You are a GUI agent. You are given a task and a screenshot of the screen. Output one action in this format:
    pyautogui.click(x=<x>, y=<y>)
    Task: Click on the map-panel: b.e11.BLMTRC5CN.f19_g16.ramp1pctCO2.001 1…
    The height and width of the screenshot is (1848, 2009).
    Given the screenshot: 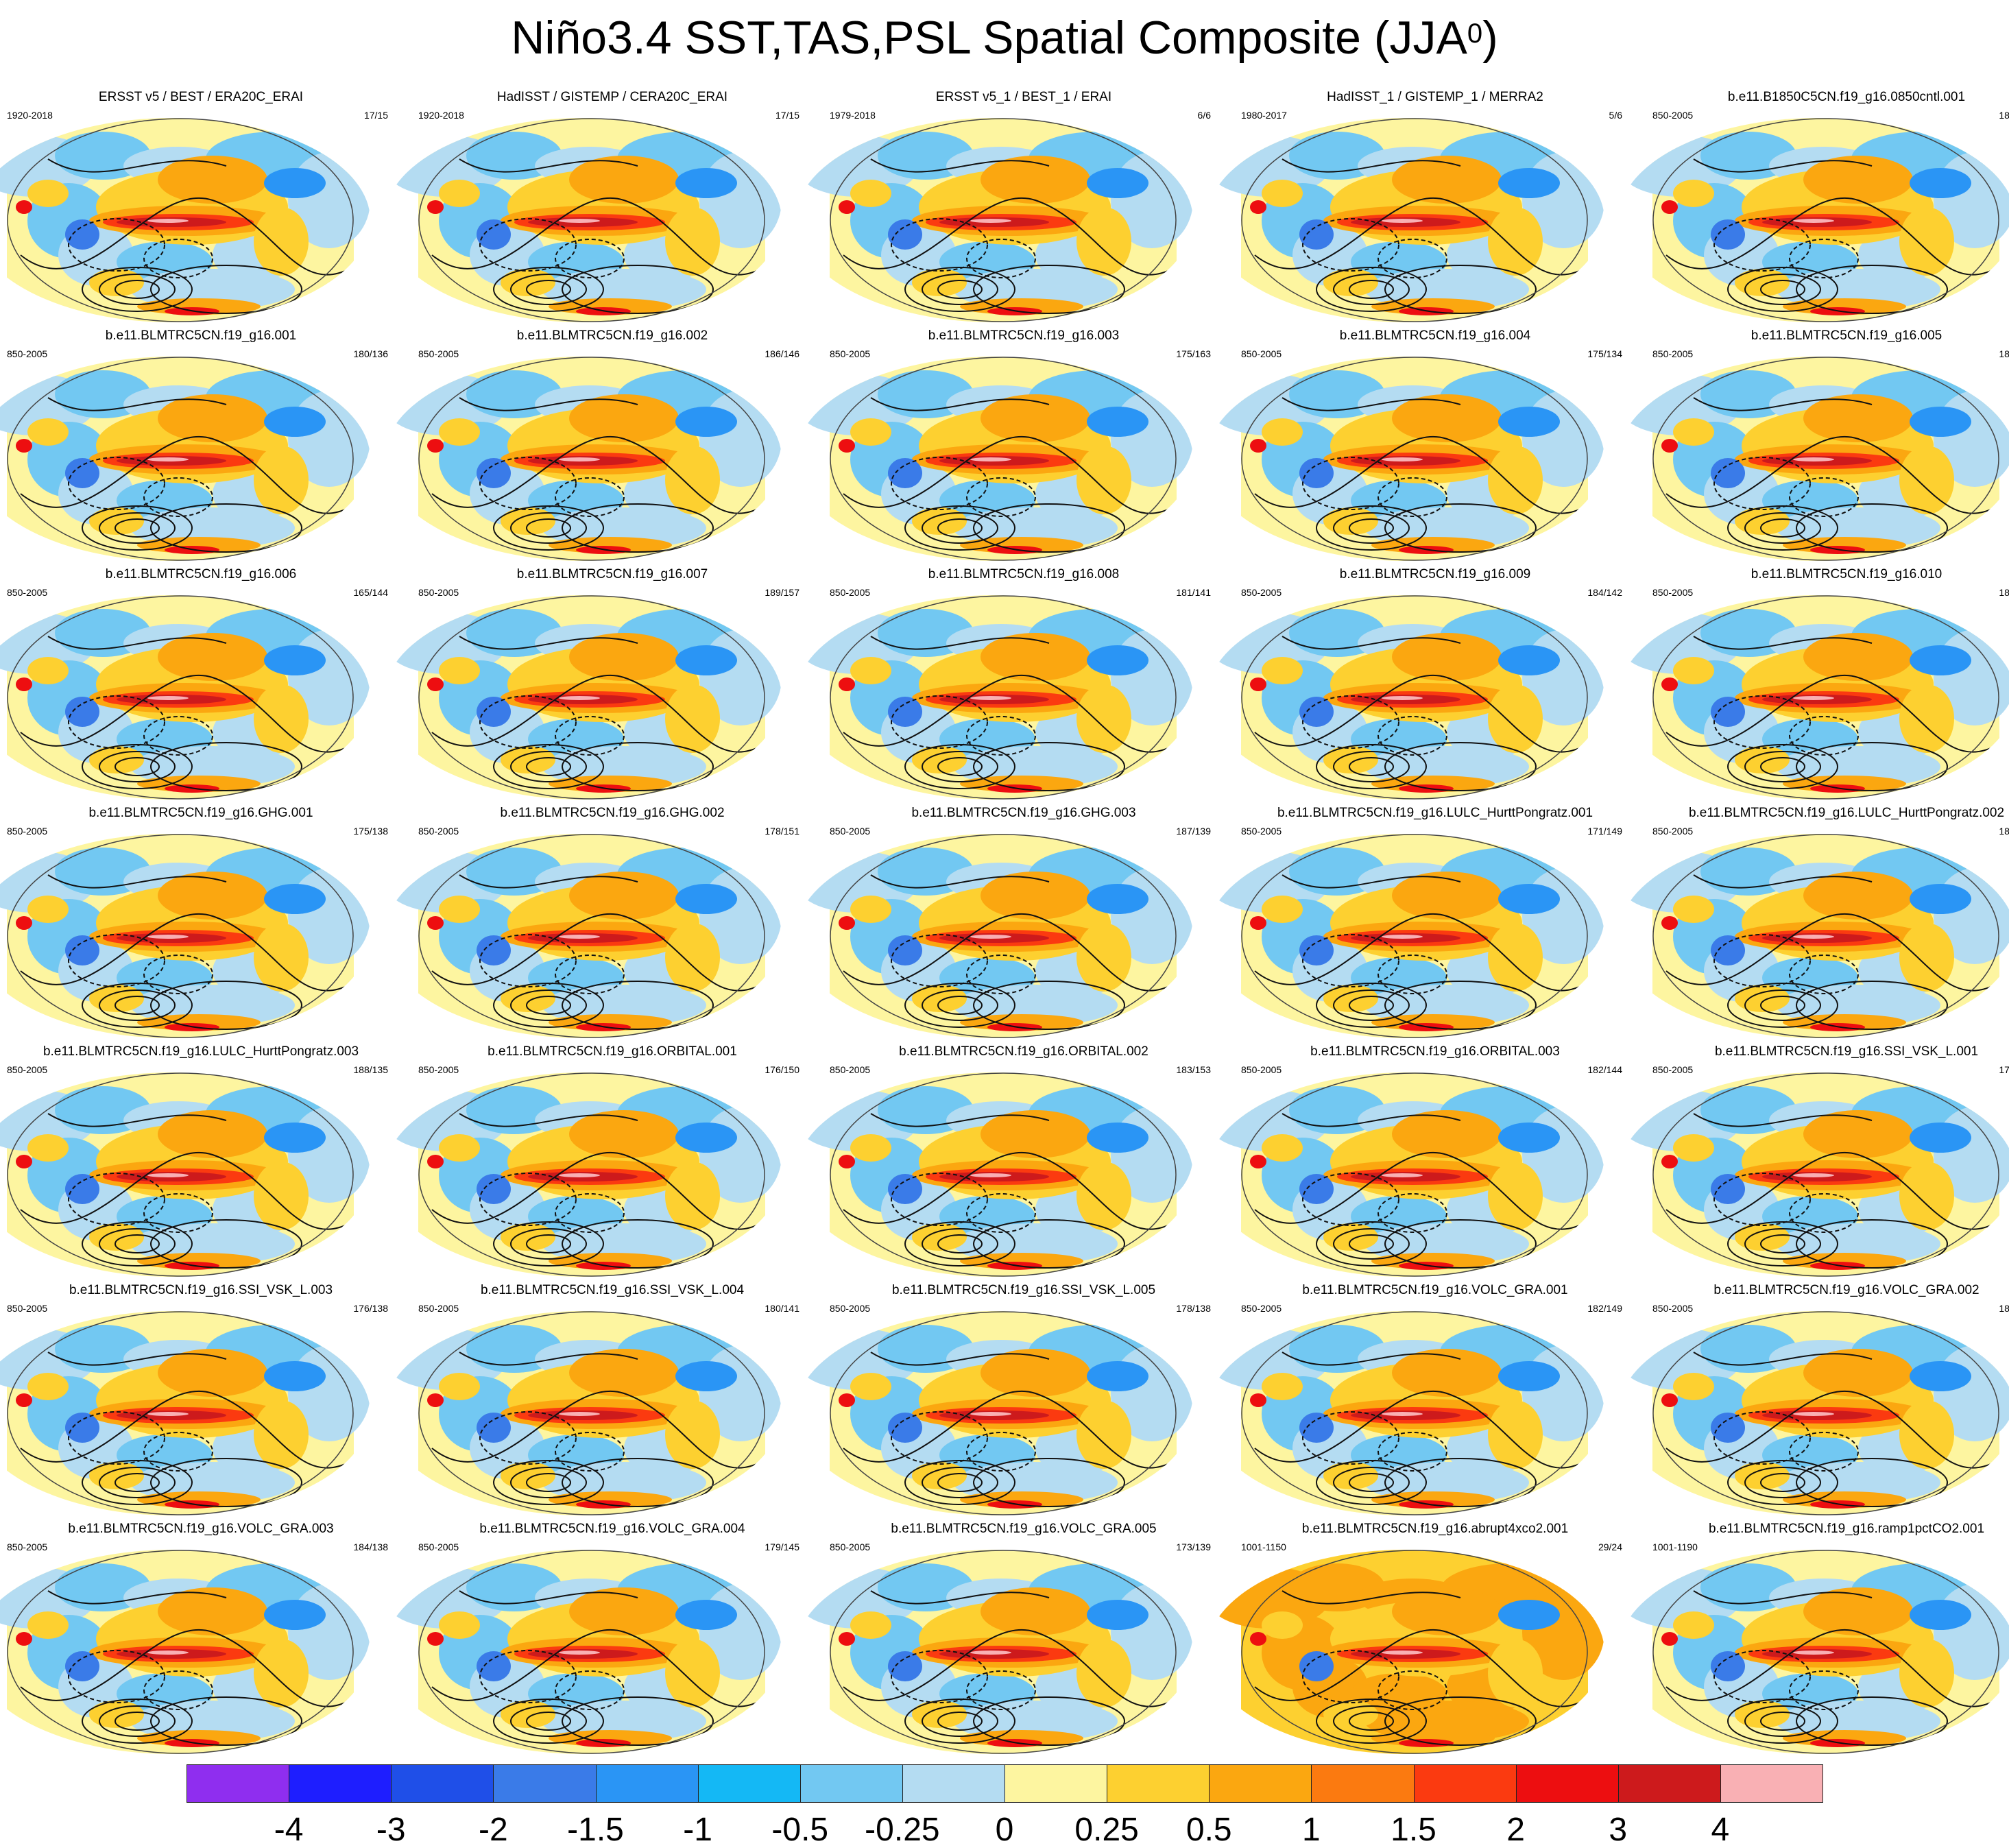 What is the action you would take?
    pyautogui.click(x=1813, y=1637)
    